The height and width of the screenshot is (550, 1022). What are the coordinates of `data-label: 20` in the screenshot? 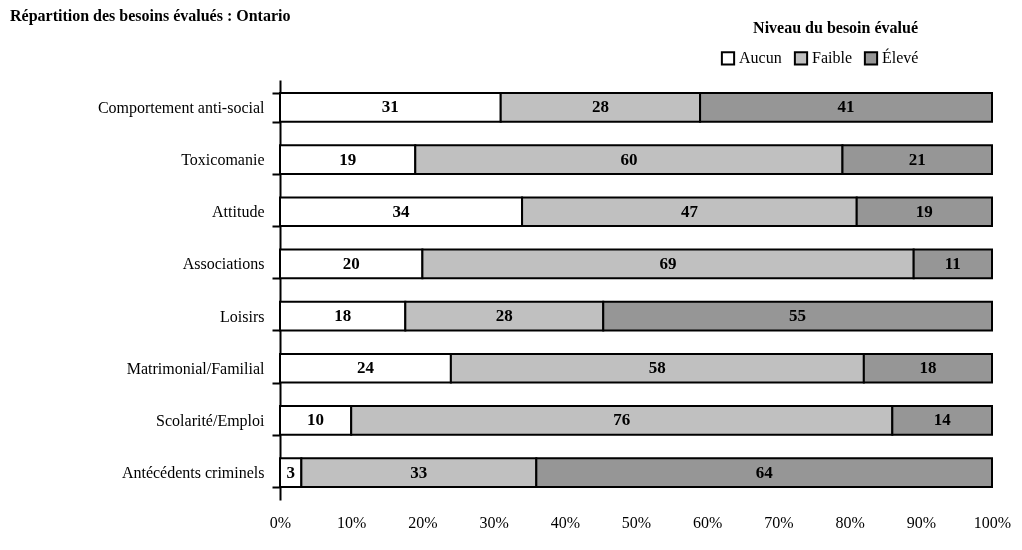 It's located at (351, 263).